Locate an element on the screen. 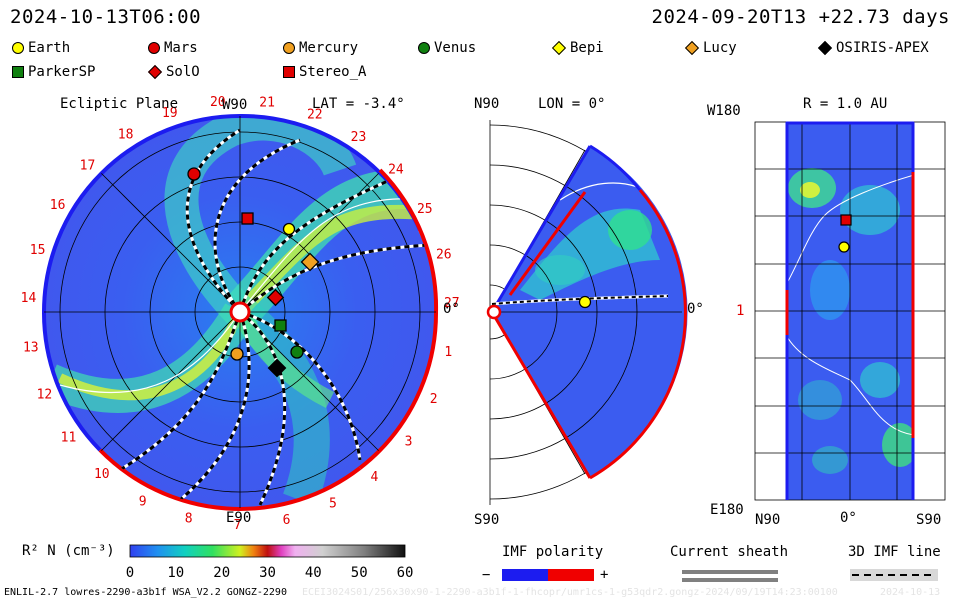  meridional-panel is located at coordinates (587, 312).